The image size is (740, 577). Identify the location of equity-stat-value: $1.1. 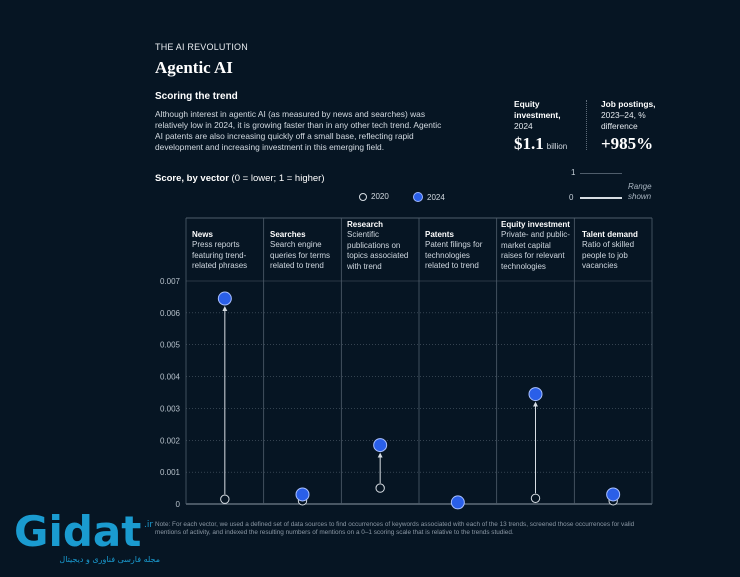
(529, 143).